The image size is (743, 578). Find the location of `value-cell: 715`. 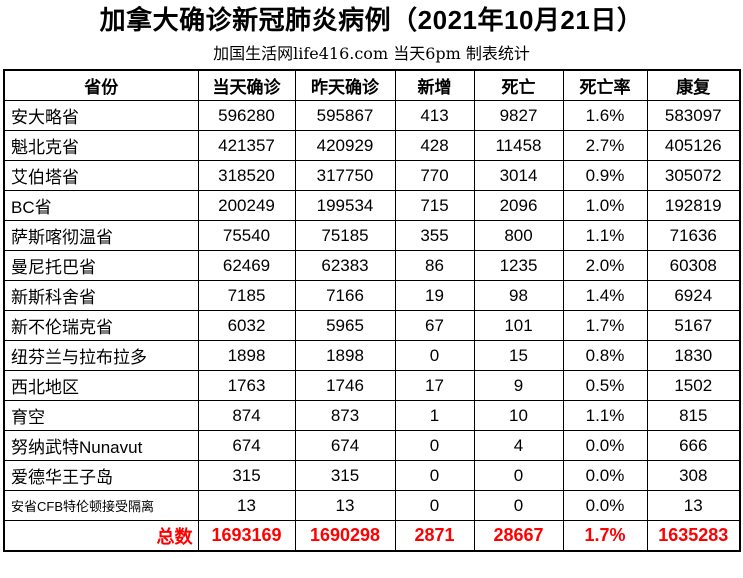

value-cell: 715 is located at coordinates (434, 205).